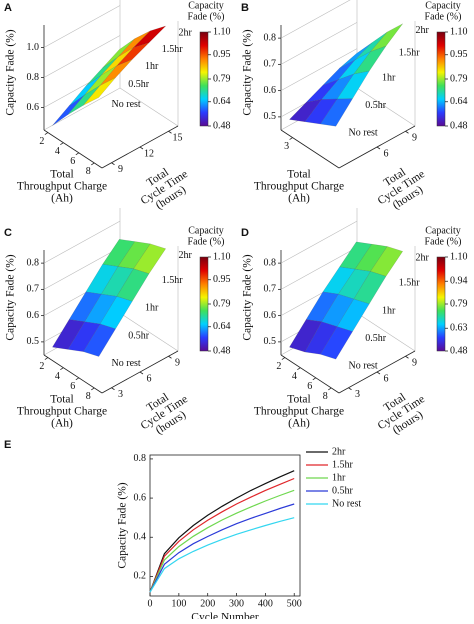 Image resolution: width=474 pixels, height=624 pixels. I want to click on x-tick-label: 100, so click(178, 603).